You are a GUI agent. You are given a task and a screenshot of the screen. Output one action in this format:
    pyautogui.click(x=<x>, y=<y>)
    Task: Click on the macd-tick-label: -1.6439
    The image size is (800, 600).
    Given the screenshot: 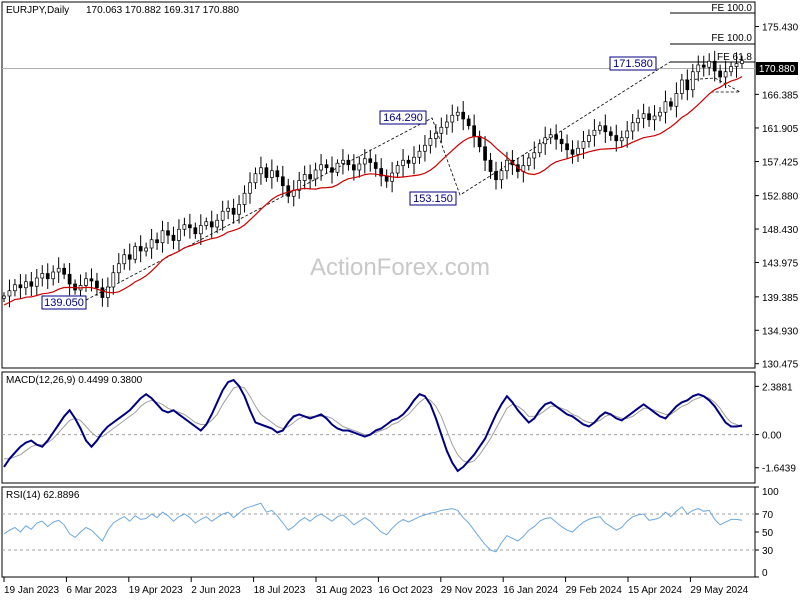 What is the action you would take?
    pyautogui.click(x=779, y=469)
    